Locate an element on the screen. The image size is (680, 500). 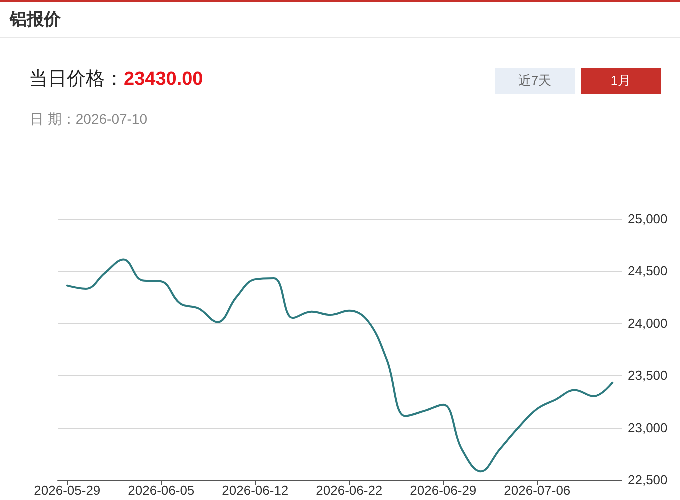
y-tick-label: 24,500 is located at coordinates (648, 271).